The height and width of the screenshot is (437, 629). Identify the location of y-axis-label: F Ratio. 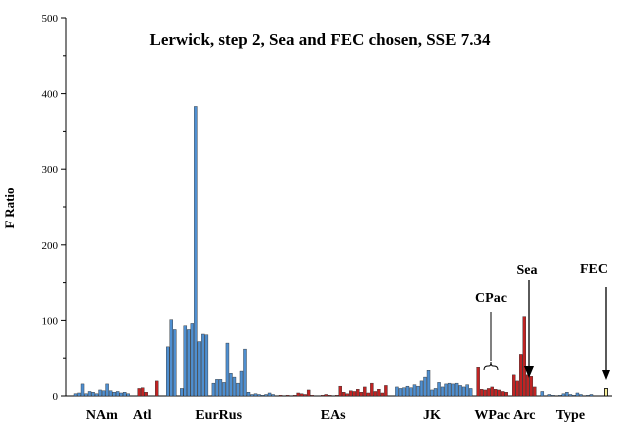
(9, 207).